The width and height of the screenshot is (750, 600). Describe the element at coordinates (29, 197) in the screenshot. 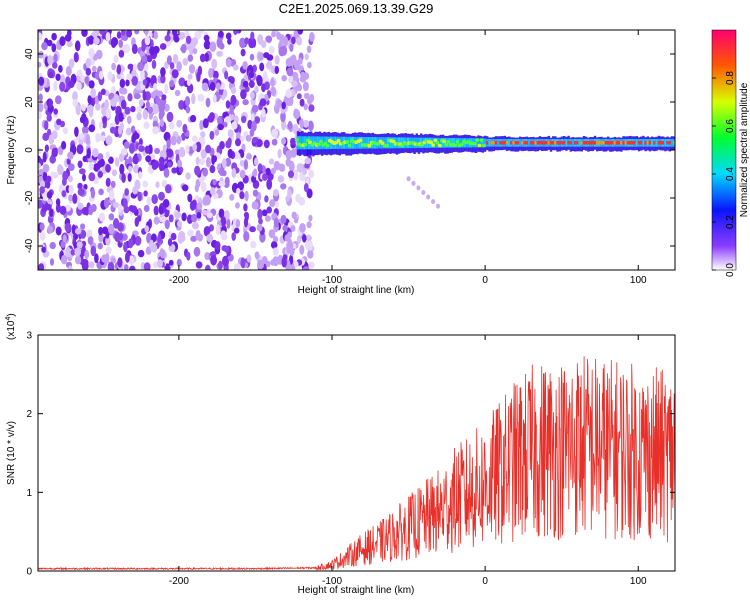

I see `spectrogram-y-tick-label: -20` at that location.